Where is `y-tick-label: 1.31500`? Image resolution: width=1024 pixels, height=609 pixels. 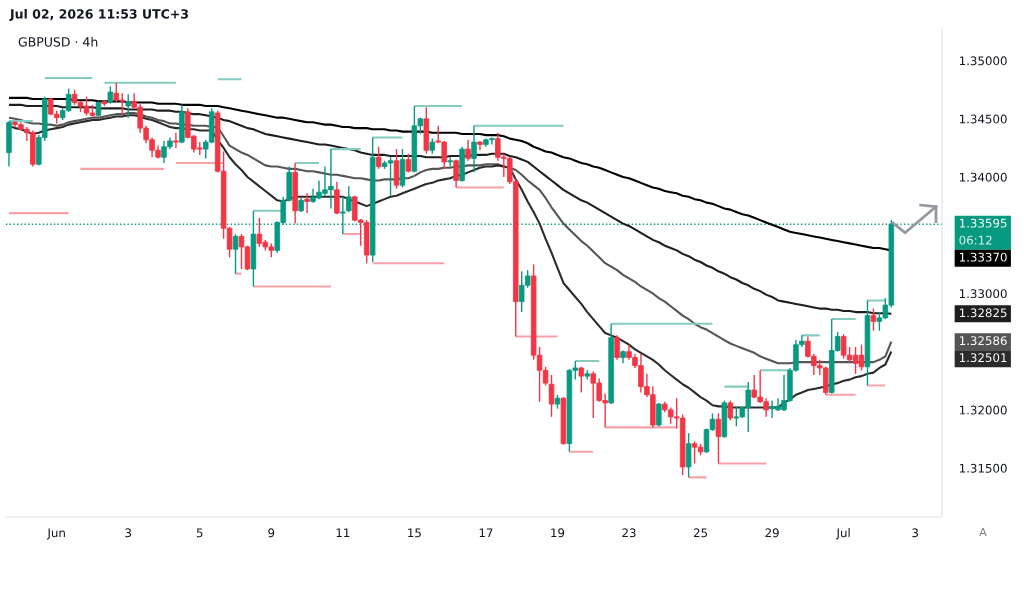 y-tick-label: 1.31500 is located at coordinates (983, 468).